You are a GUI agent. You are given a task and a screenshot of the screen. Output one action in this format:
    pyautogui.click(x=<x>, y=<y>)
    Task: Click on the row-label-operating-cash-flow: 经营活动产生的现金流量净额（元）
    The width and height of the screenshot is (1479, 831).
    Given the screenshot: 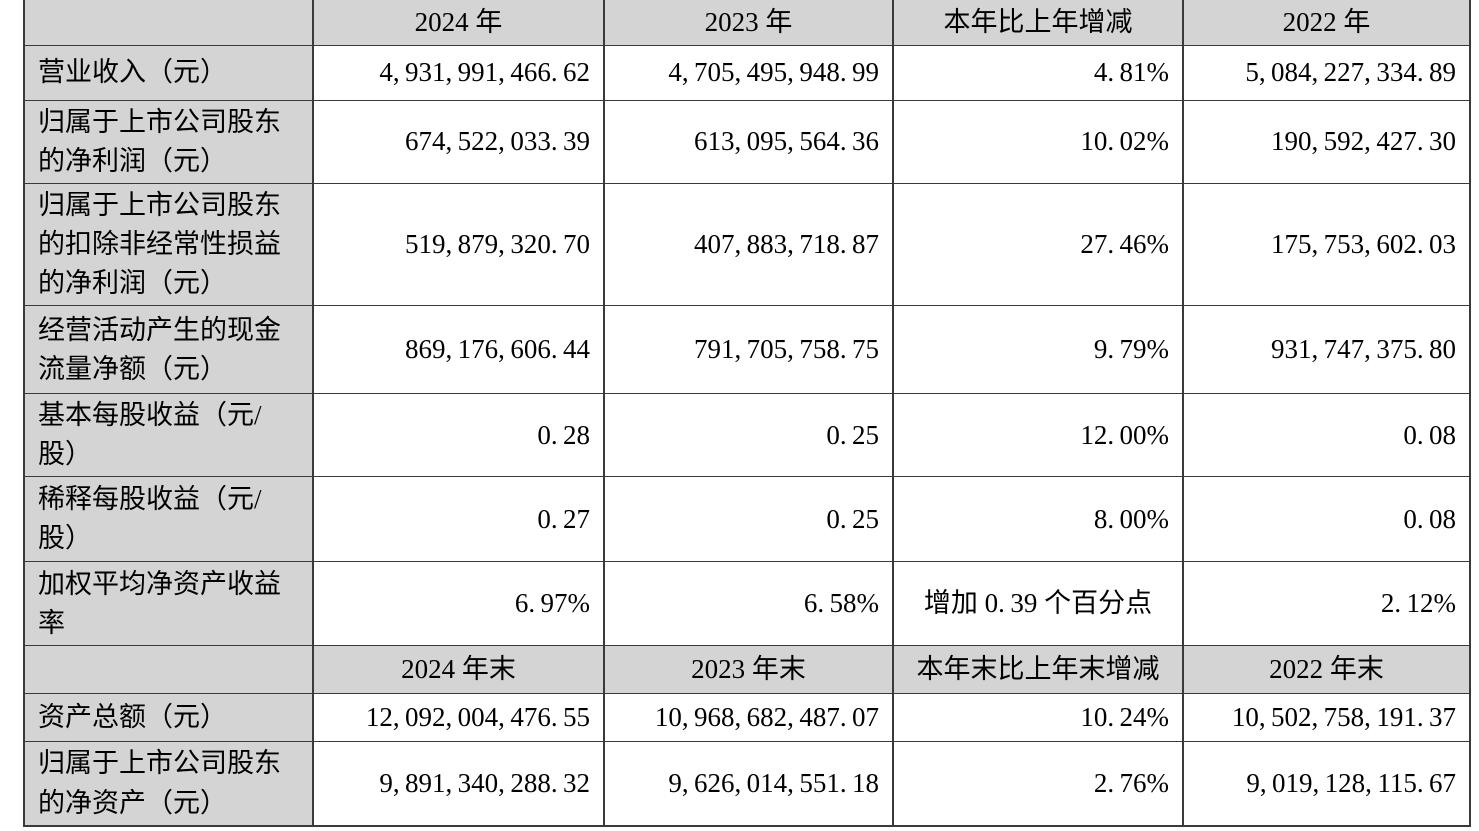 What is the action you would take?
    pyautogui.click(x=168, y=350)
    